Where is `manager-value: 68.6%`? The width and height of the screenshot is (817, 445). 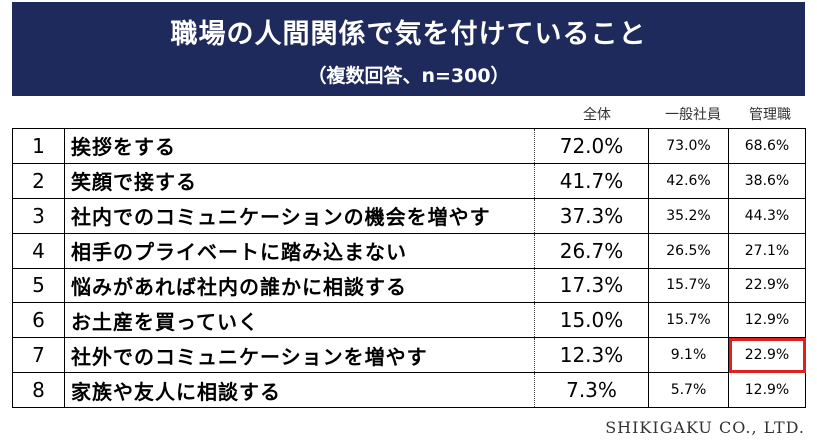 manager-value: 68.6% is located at coordinates (767, 146).